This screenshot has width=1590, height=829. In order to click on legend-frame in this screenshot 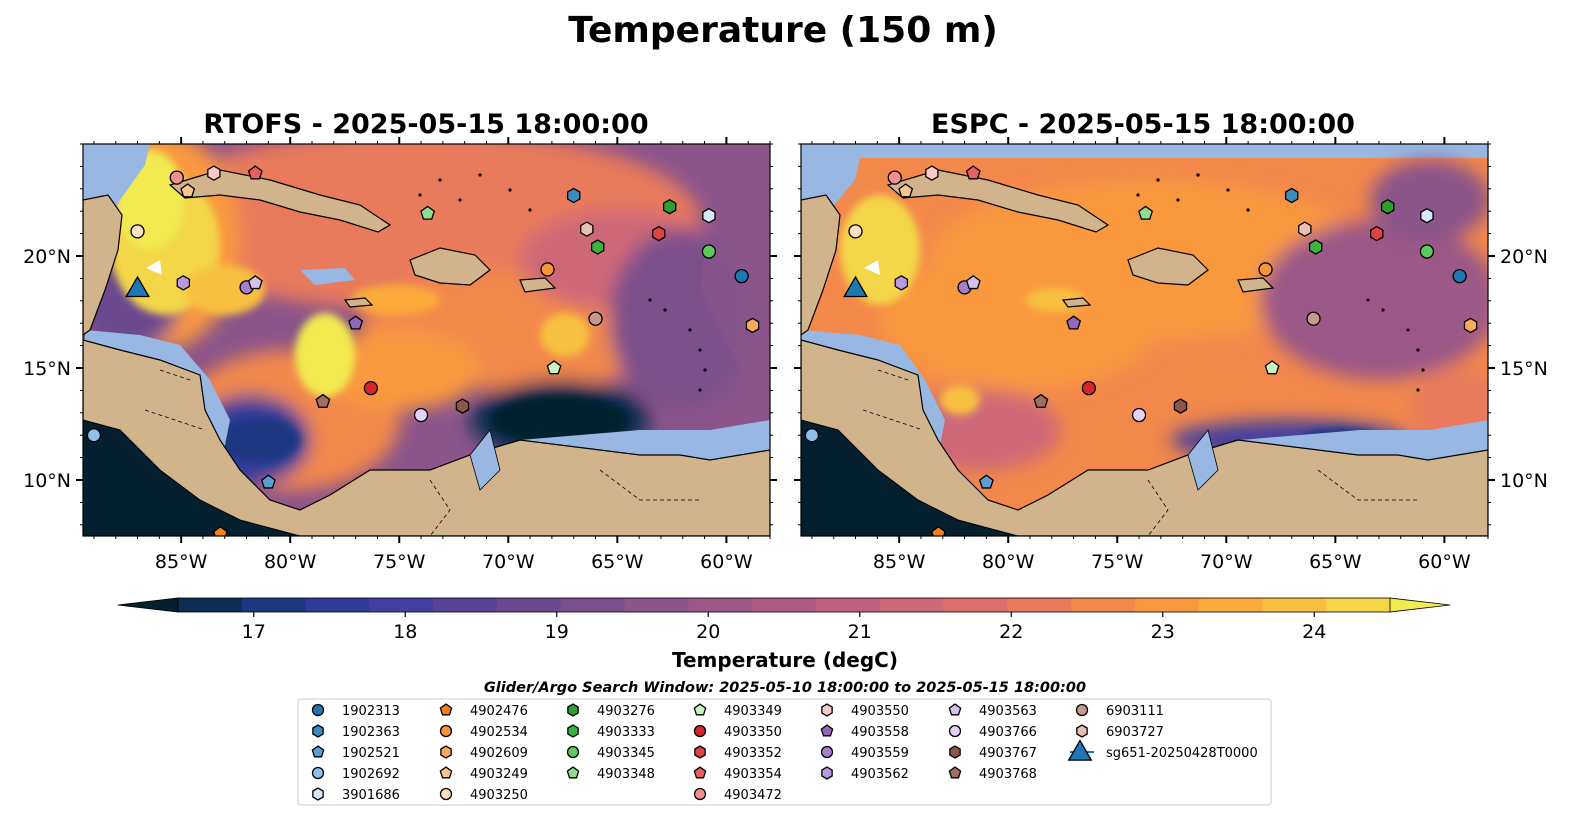, I will do `click(784, 752)`.